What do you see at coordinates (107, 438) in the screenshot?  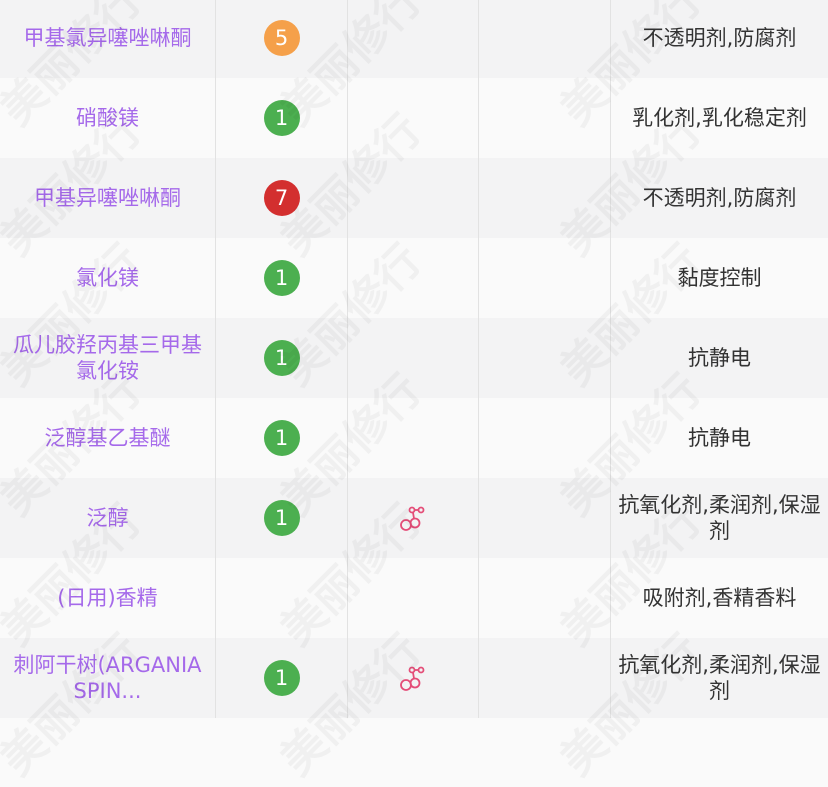 I see `ingredient-name: 泛醇基乙基醚` at bounding box center [107, 438].